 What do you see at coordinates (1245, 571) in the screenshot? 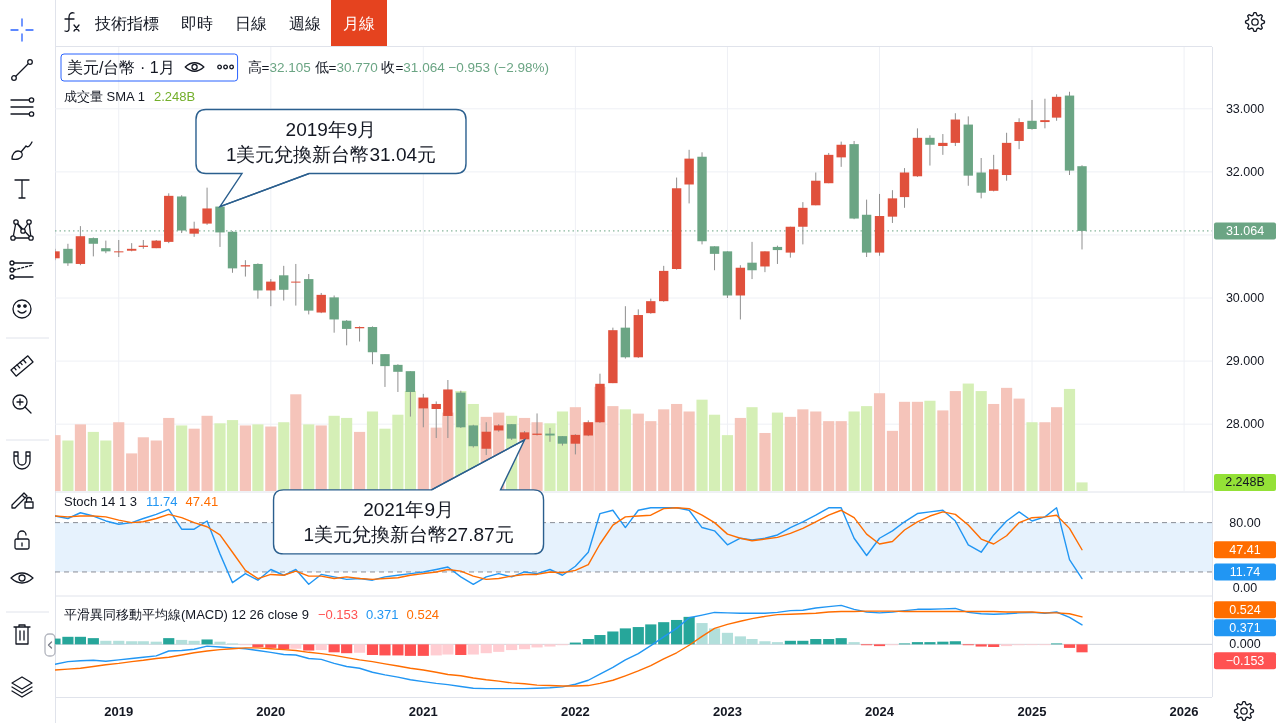
I see `text: 11.74` at bounding box center [1245, 571].